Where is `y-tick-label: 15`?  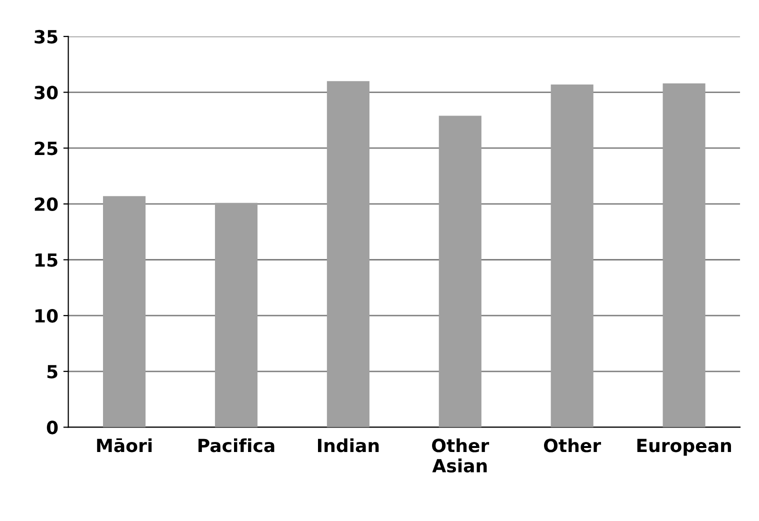 y-tick-label: 15 is located at coordinates (47, 260).